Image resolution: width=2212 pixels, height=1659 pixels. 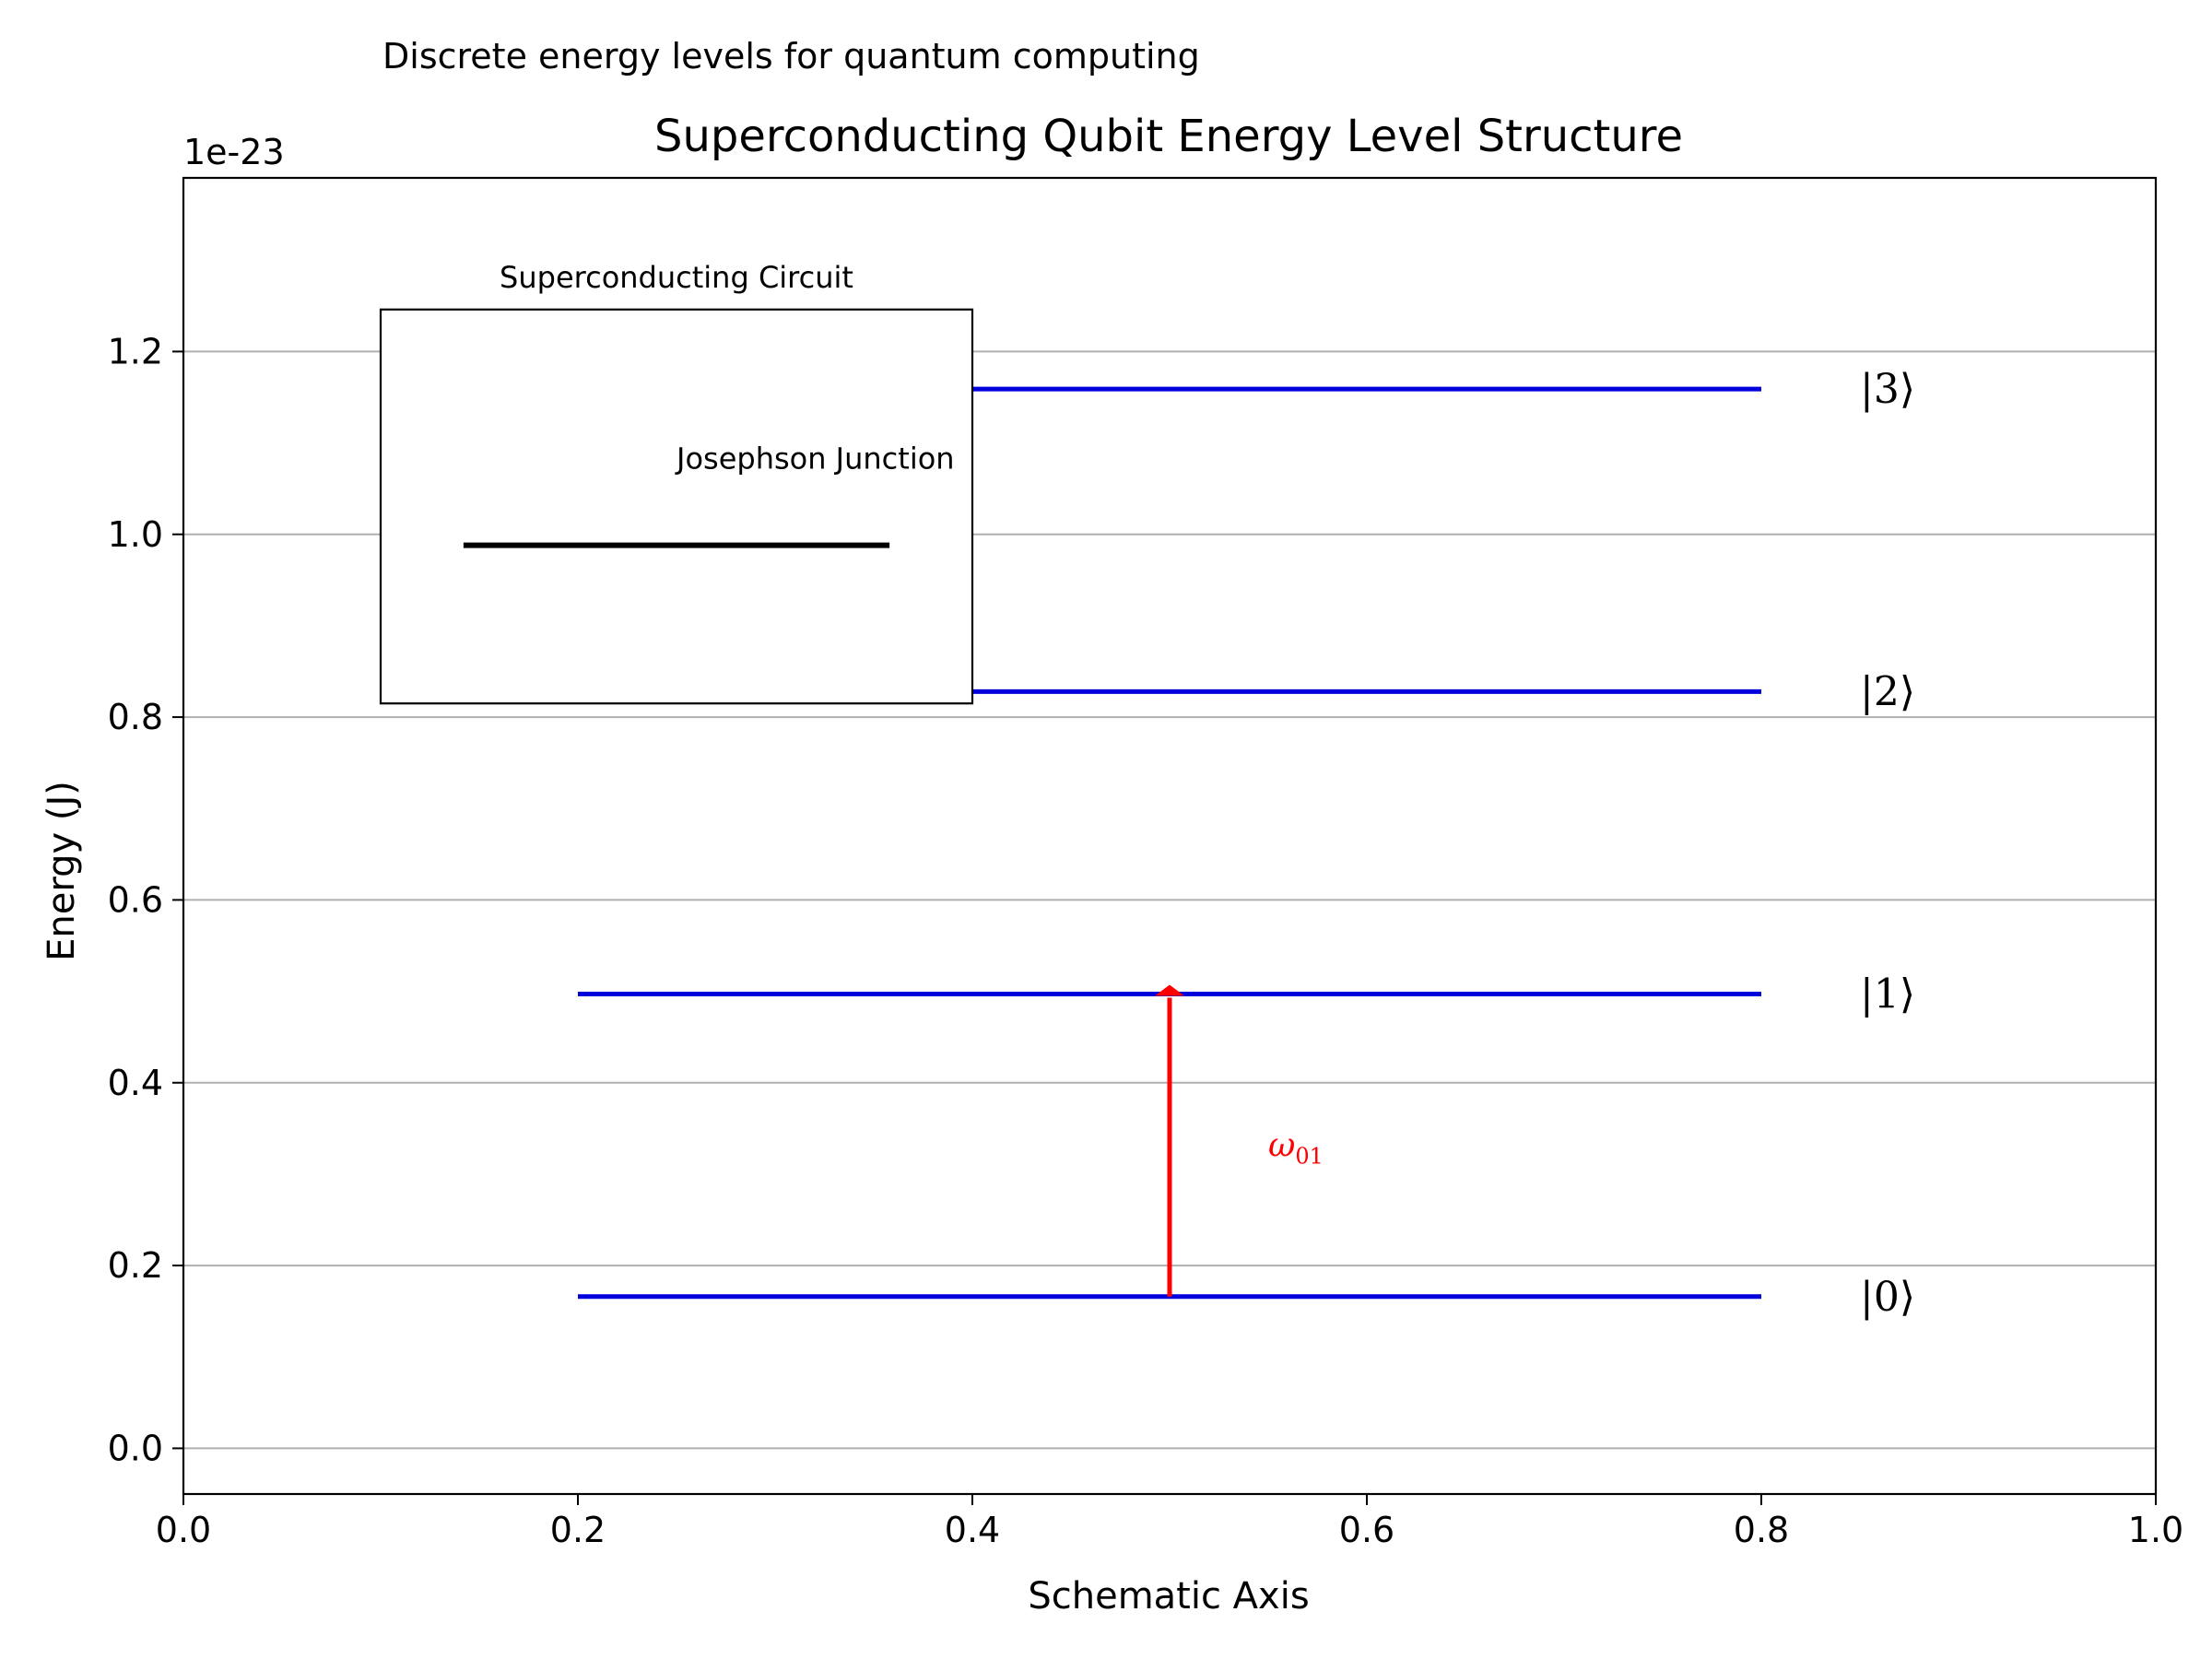 What do you see at coordinates (1887, 389) in the screenshot?
I see `energy-level-label-3: |3⟩` at bounding box center [1887, 389].